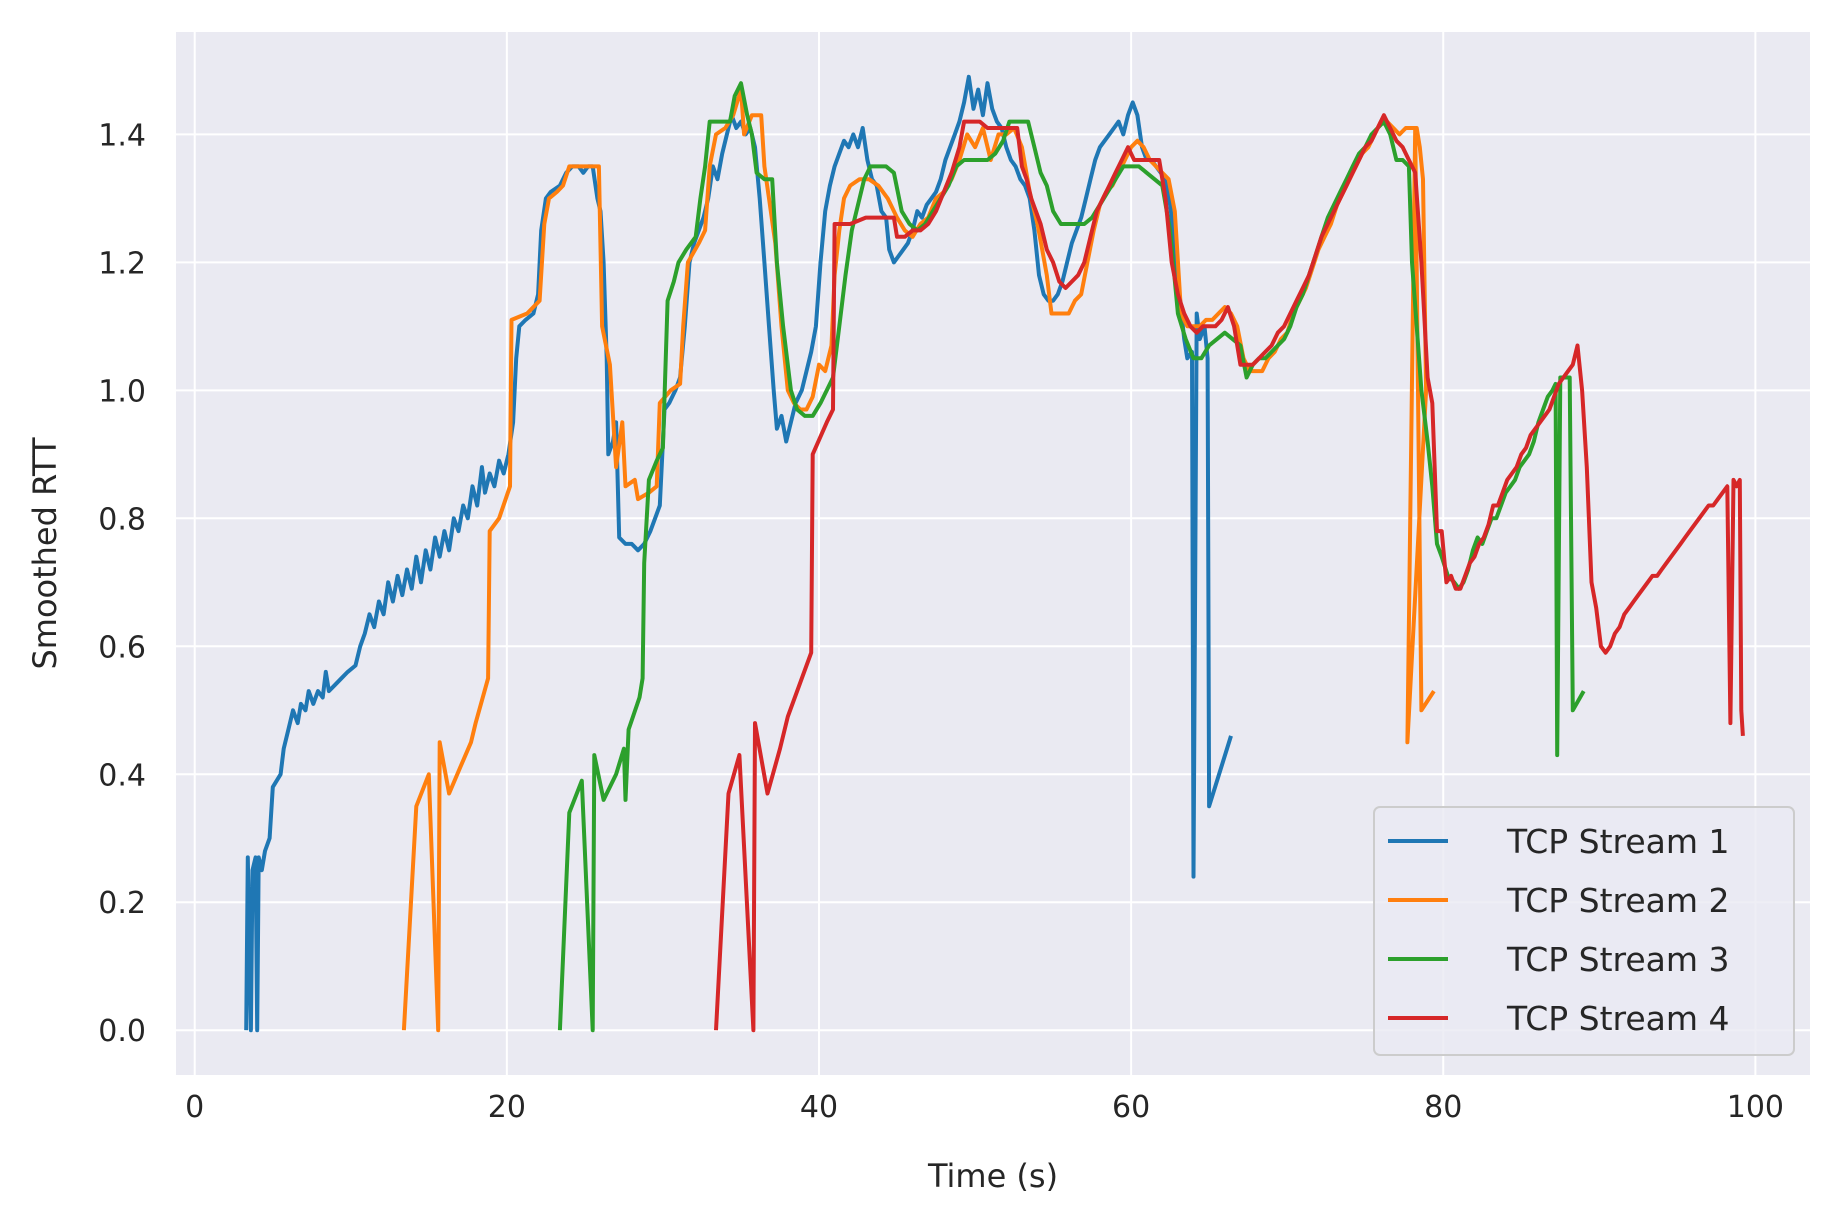 The image size is (1829, 1222). I want to click on legend-box, so click(1584, 931).